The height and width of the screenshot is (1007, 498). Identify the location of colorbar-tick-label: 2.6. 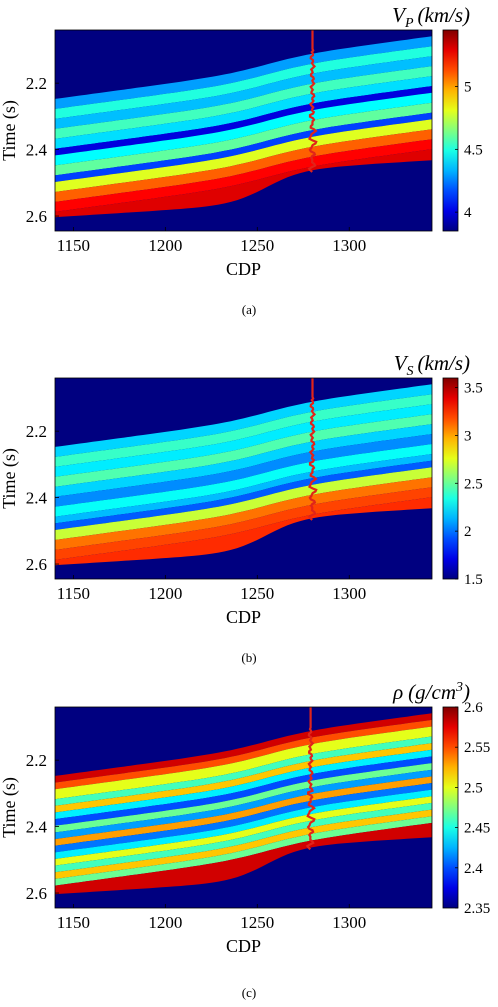
(473, 708).